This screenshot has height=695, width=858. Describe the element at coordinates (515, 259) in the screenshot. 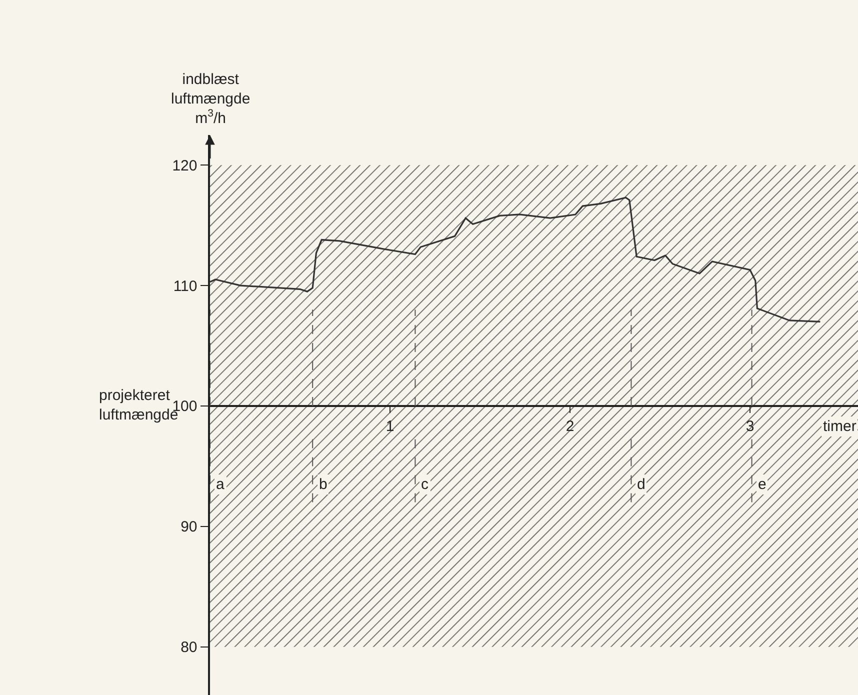

I see `line-series` at that location.